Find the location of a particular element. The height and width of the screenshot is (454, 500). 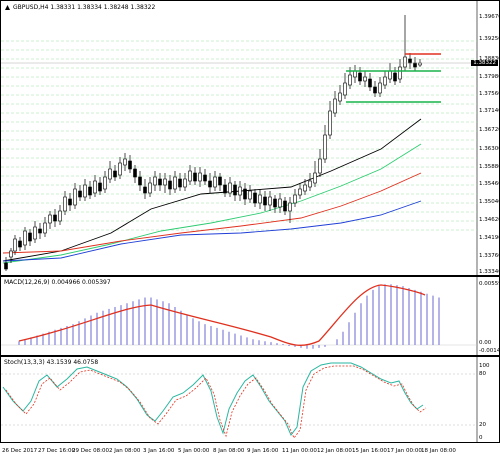

time-tick-label: 11 Jan 00:00 is located at coordinates (299, 451).